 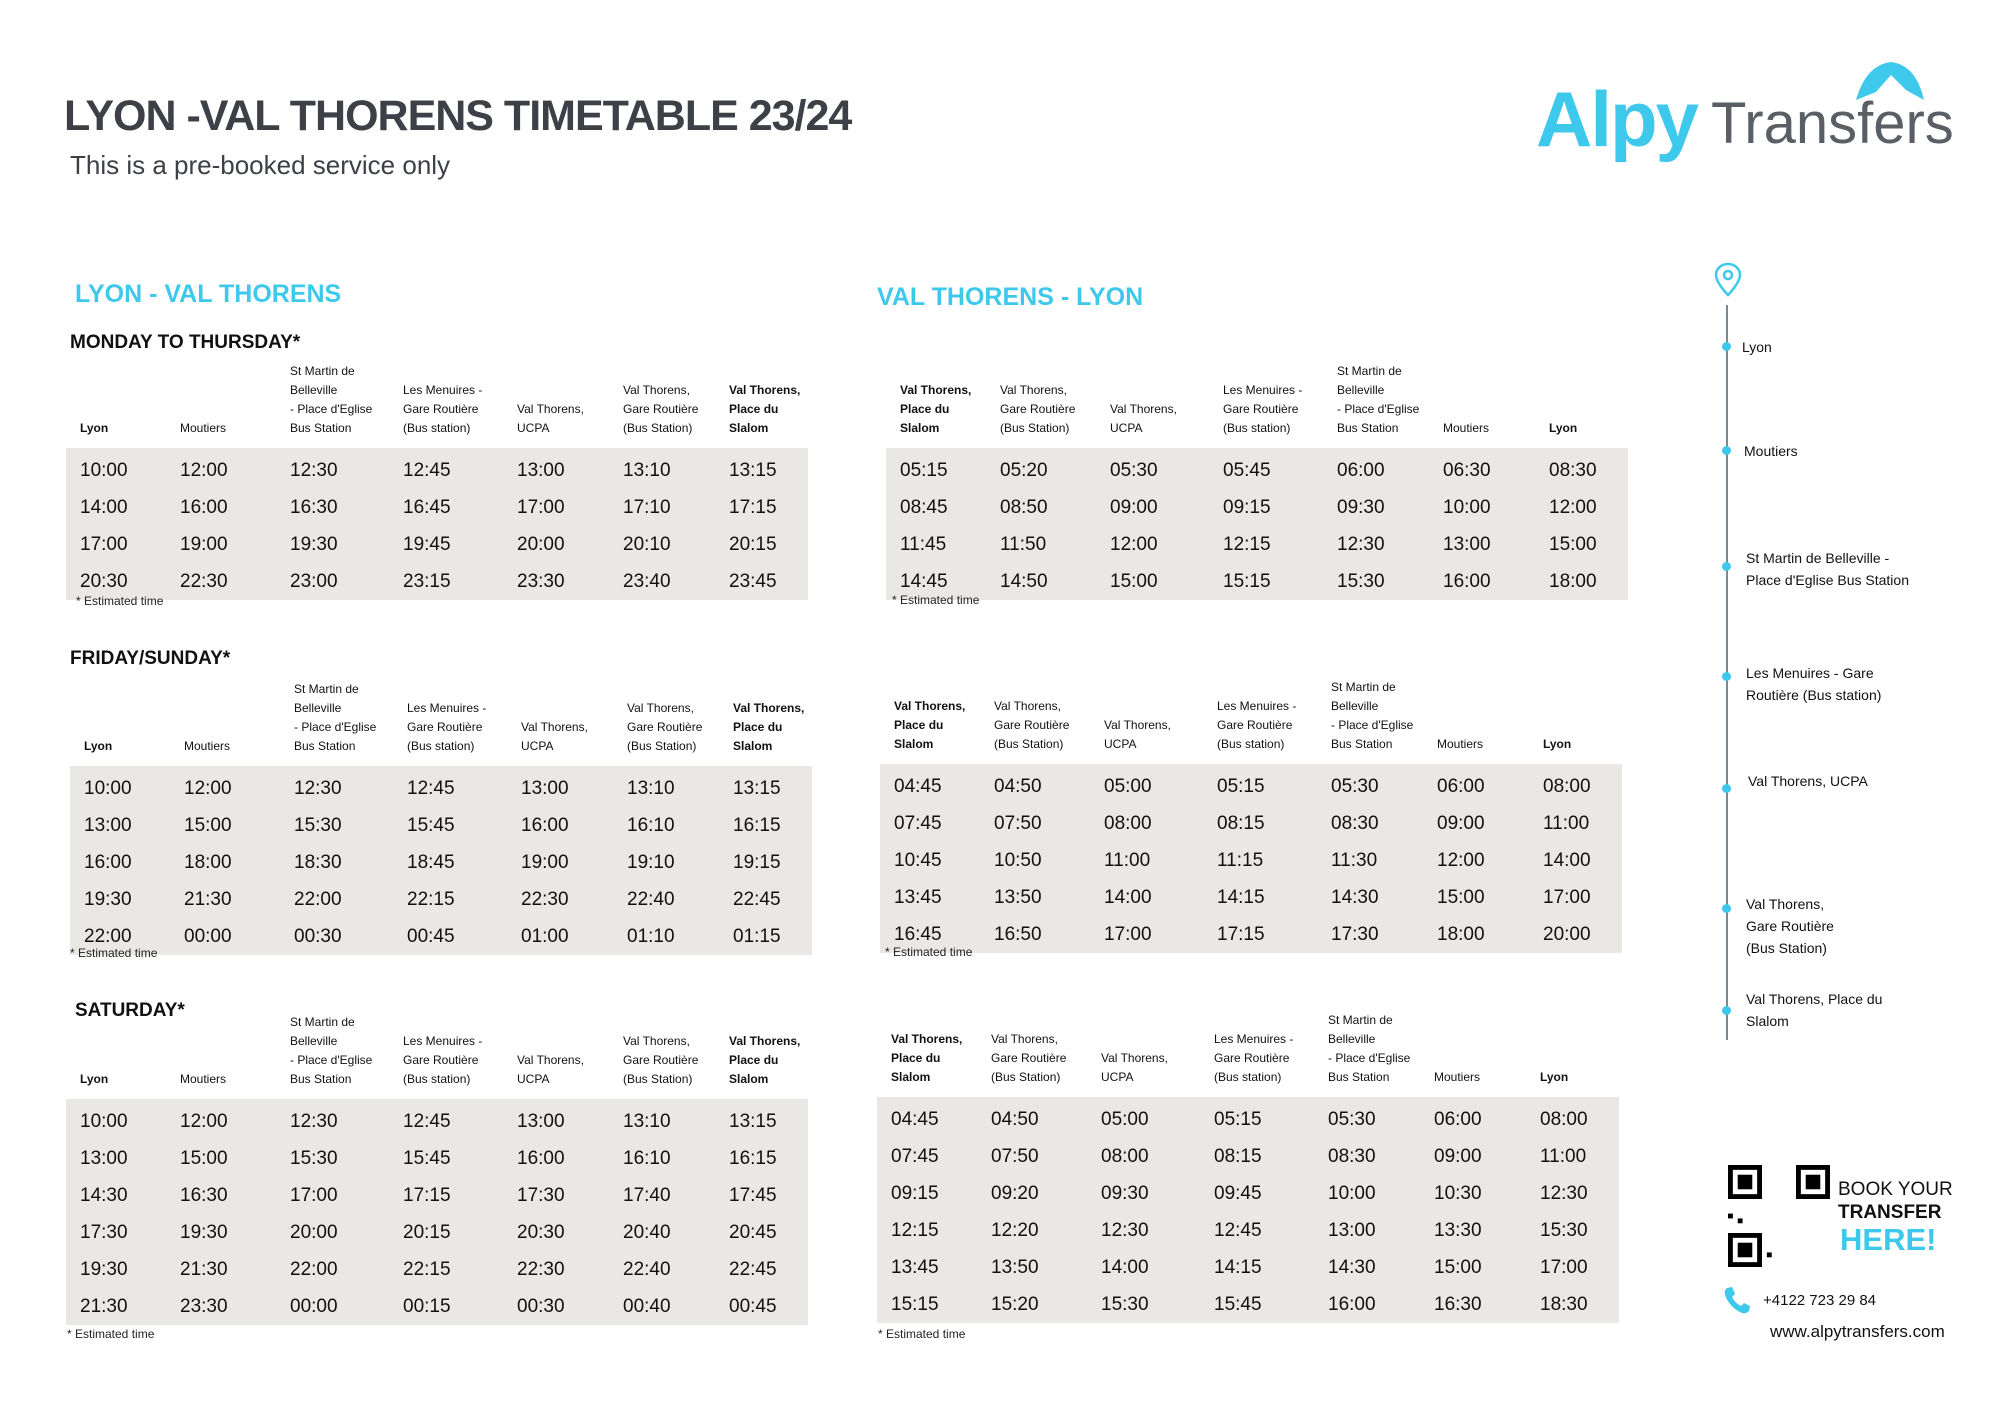 I want to click on website-link: www.alpytransfers.com, so click(x=1857, y=1331).